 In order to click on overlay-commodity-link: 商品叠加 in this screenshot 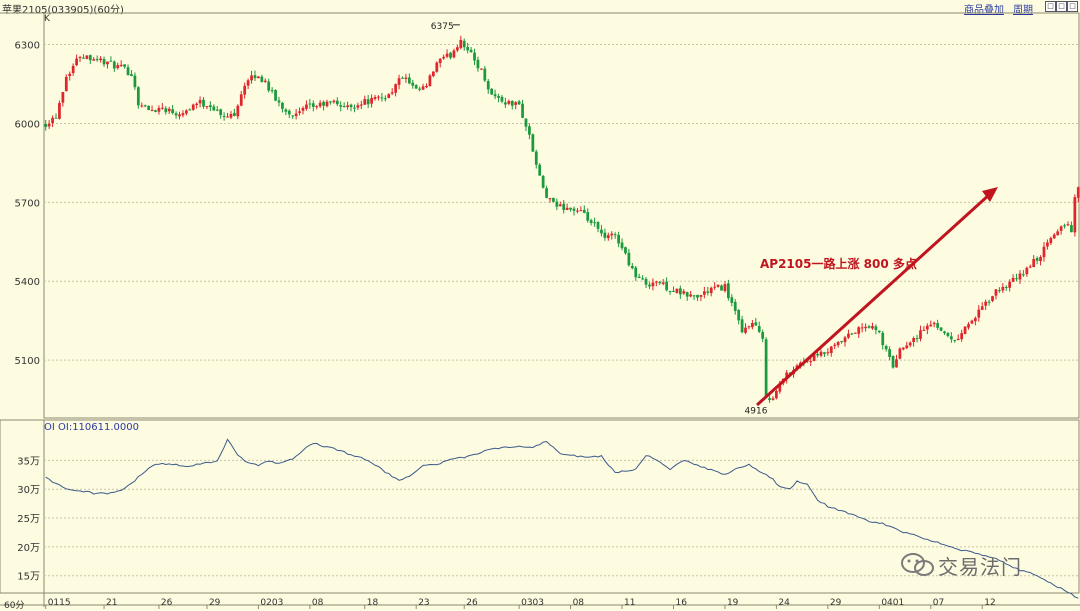, I will do `click(984, 10)`.